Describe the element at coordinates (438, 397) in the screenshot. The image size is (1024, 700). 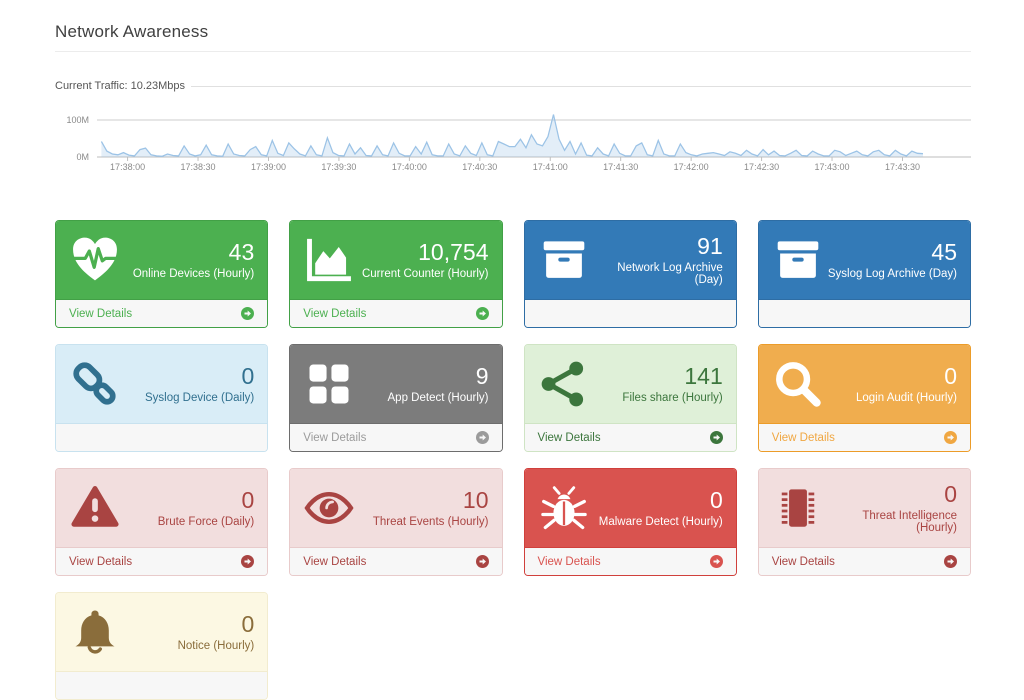
I see `card-label: App Detect (Hourly)` at that location.